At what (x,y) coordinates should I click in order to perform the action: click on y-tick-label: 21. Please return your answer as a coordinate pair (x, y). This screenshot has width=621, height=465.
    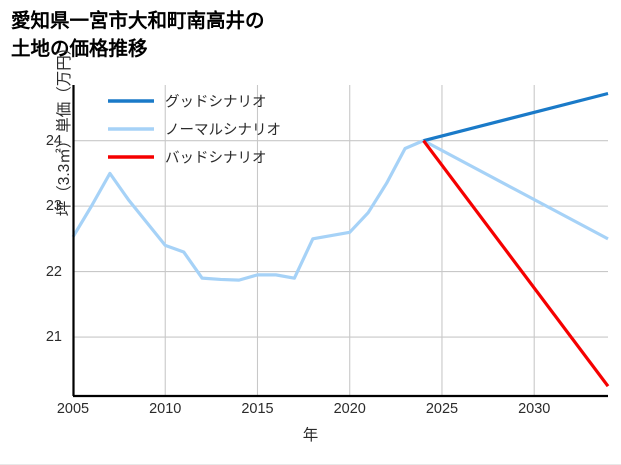
    Looking at the image, I should click on (53, 337).